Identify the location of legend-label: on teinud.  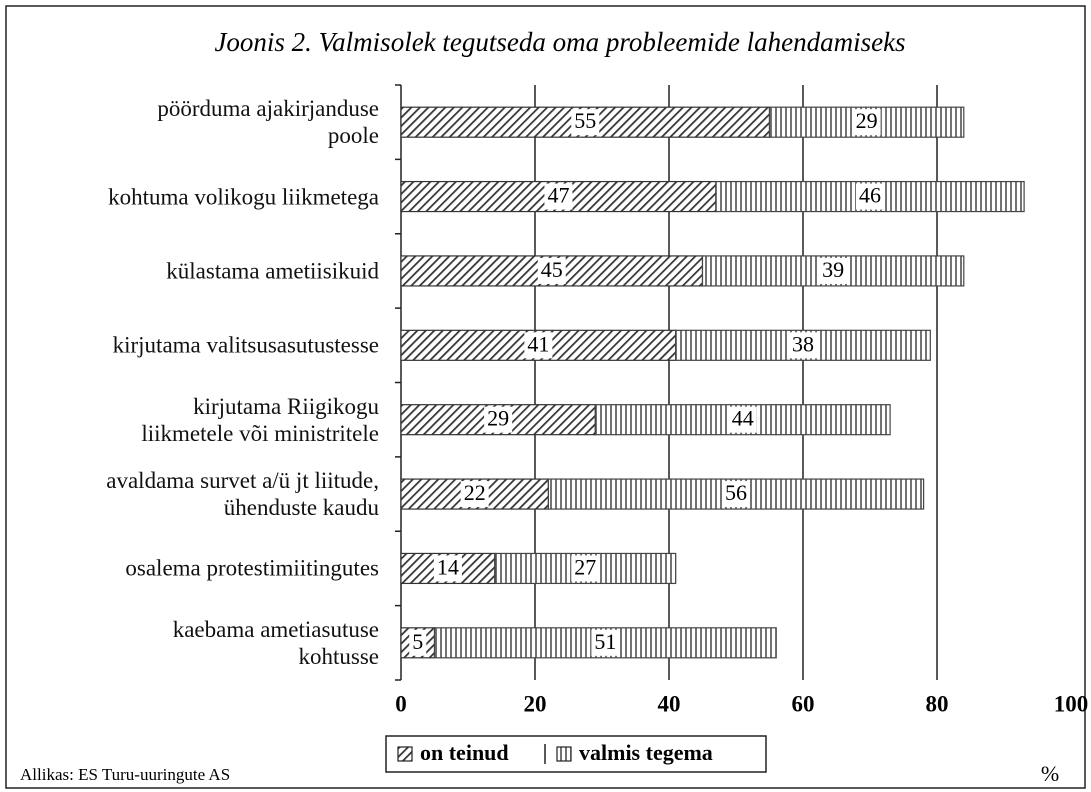
(464, 752).